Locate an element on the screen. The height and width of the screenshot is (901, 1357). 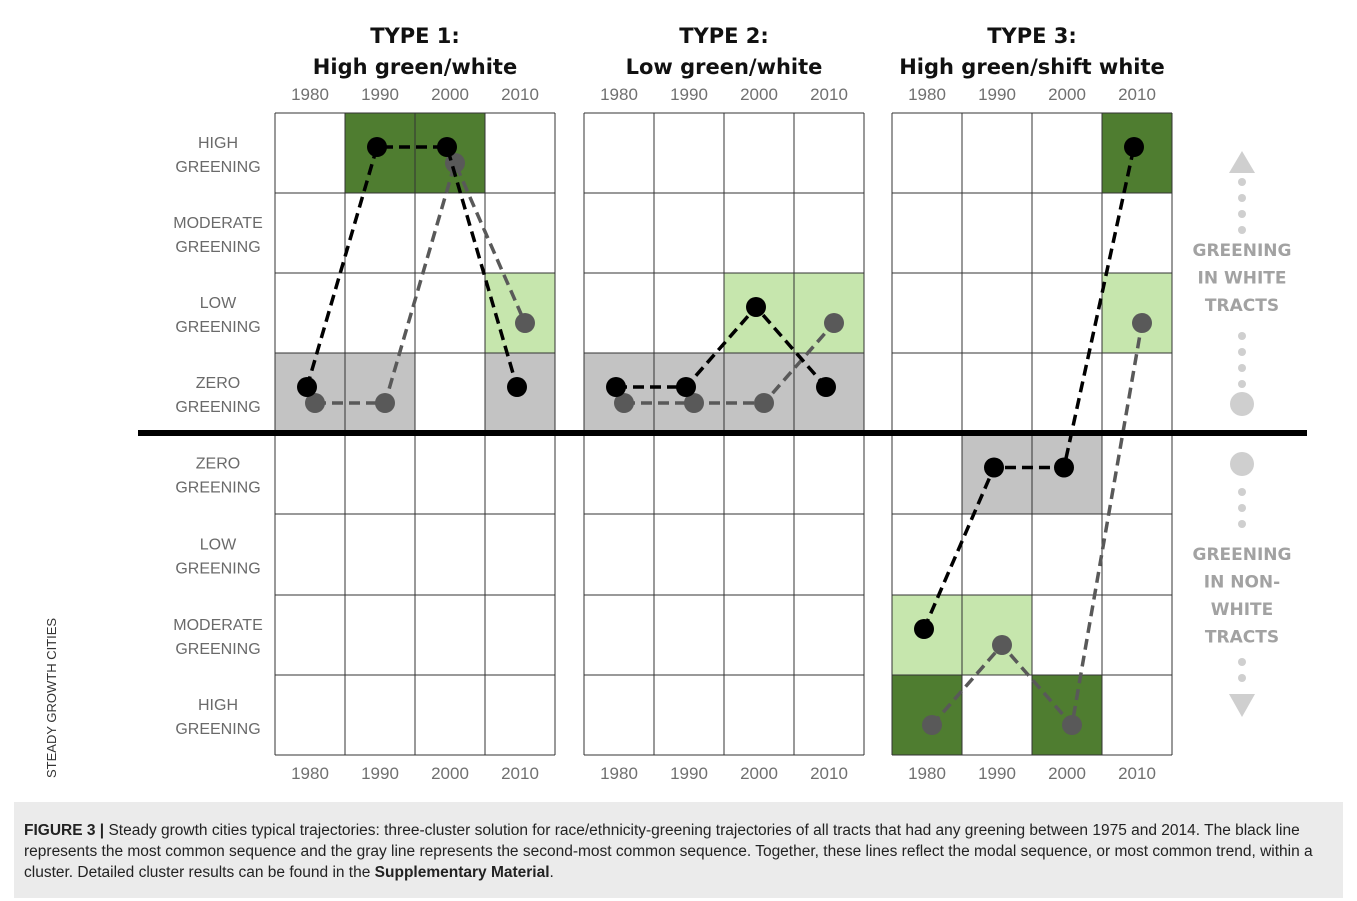
supplementary-link: Supplementary Material is located at coordinates (462, 872).